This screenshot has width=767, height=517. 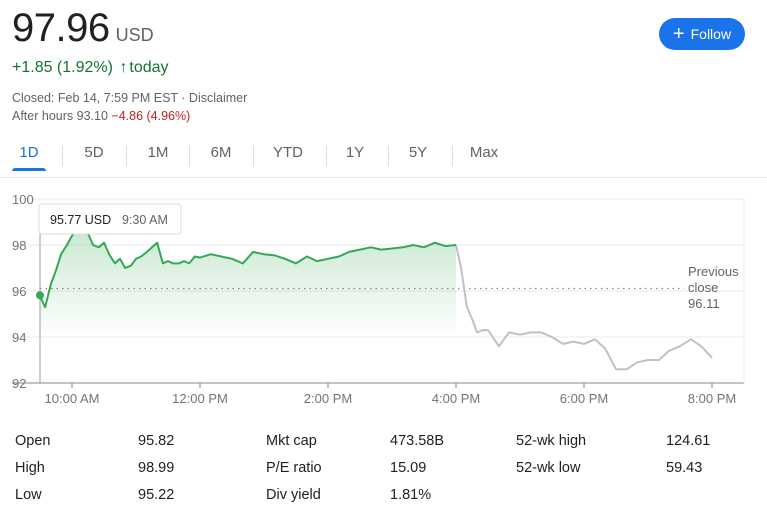 What do you see at coordinates (418, 152) in the screenshot?
I see `tab-5y: 5Y` at bounding box center [418, 152].